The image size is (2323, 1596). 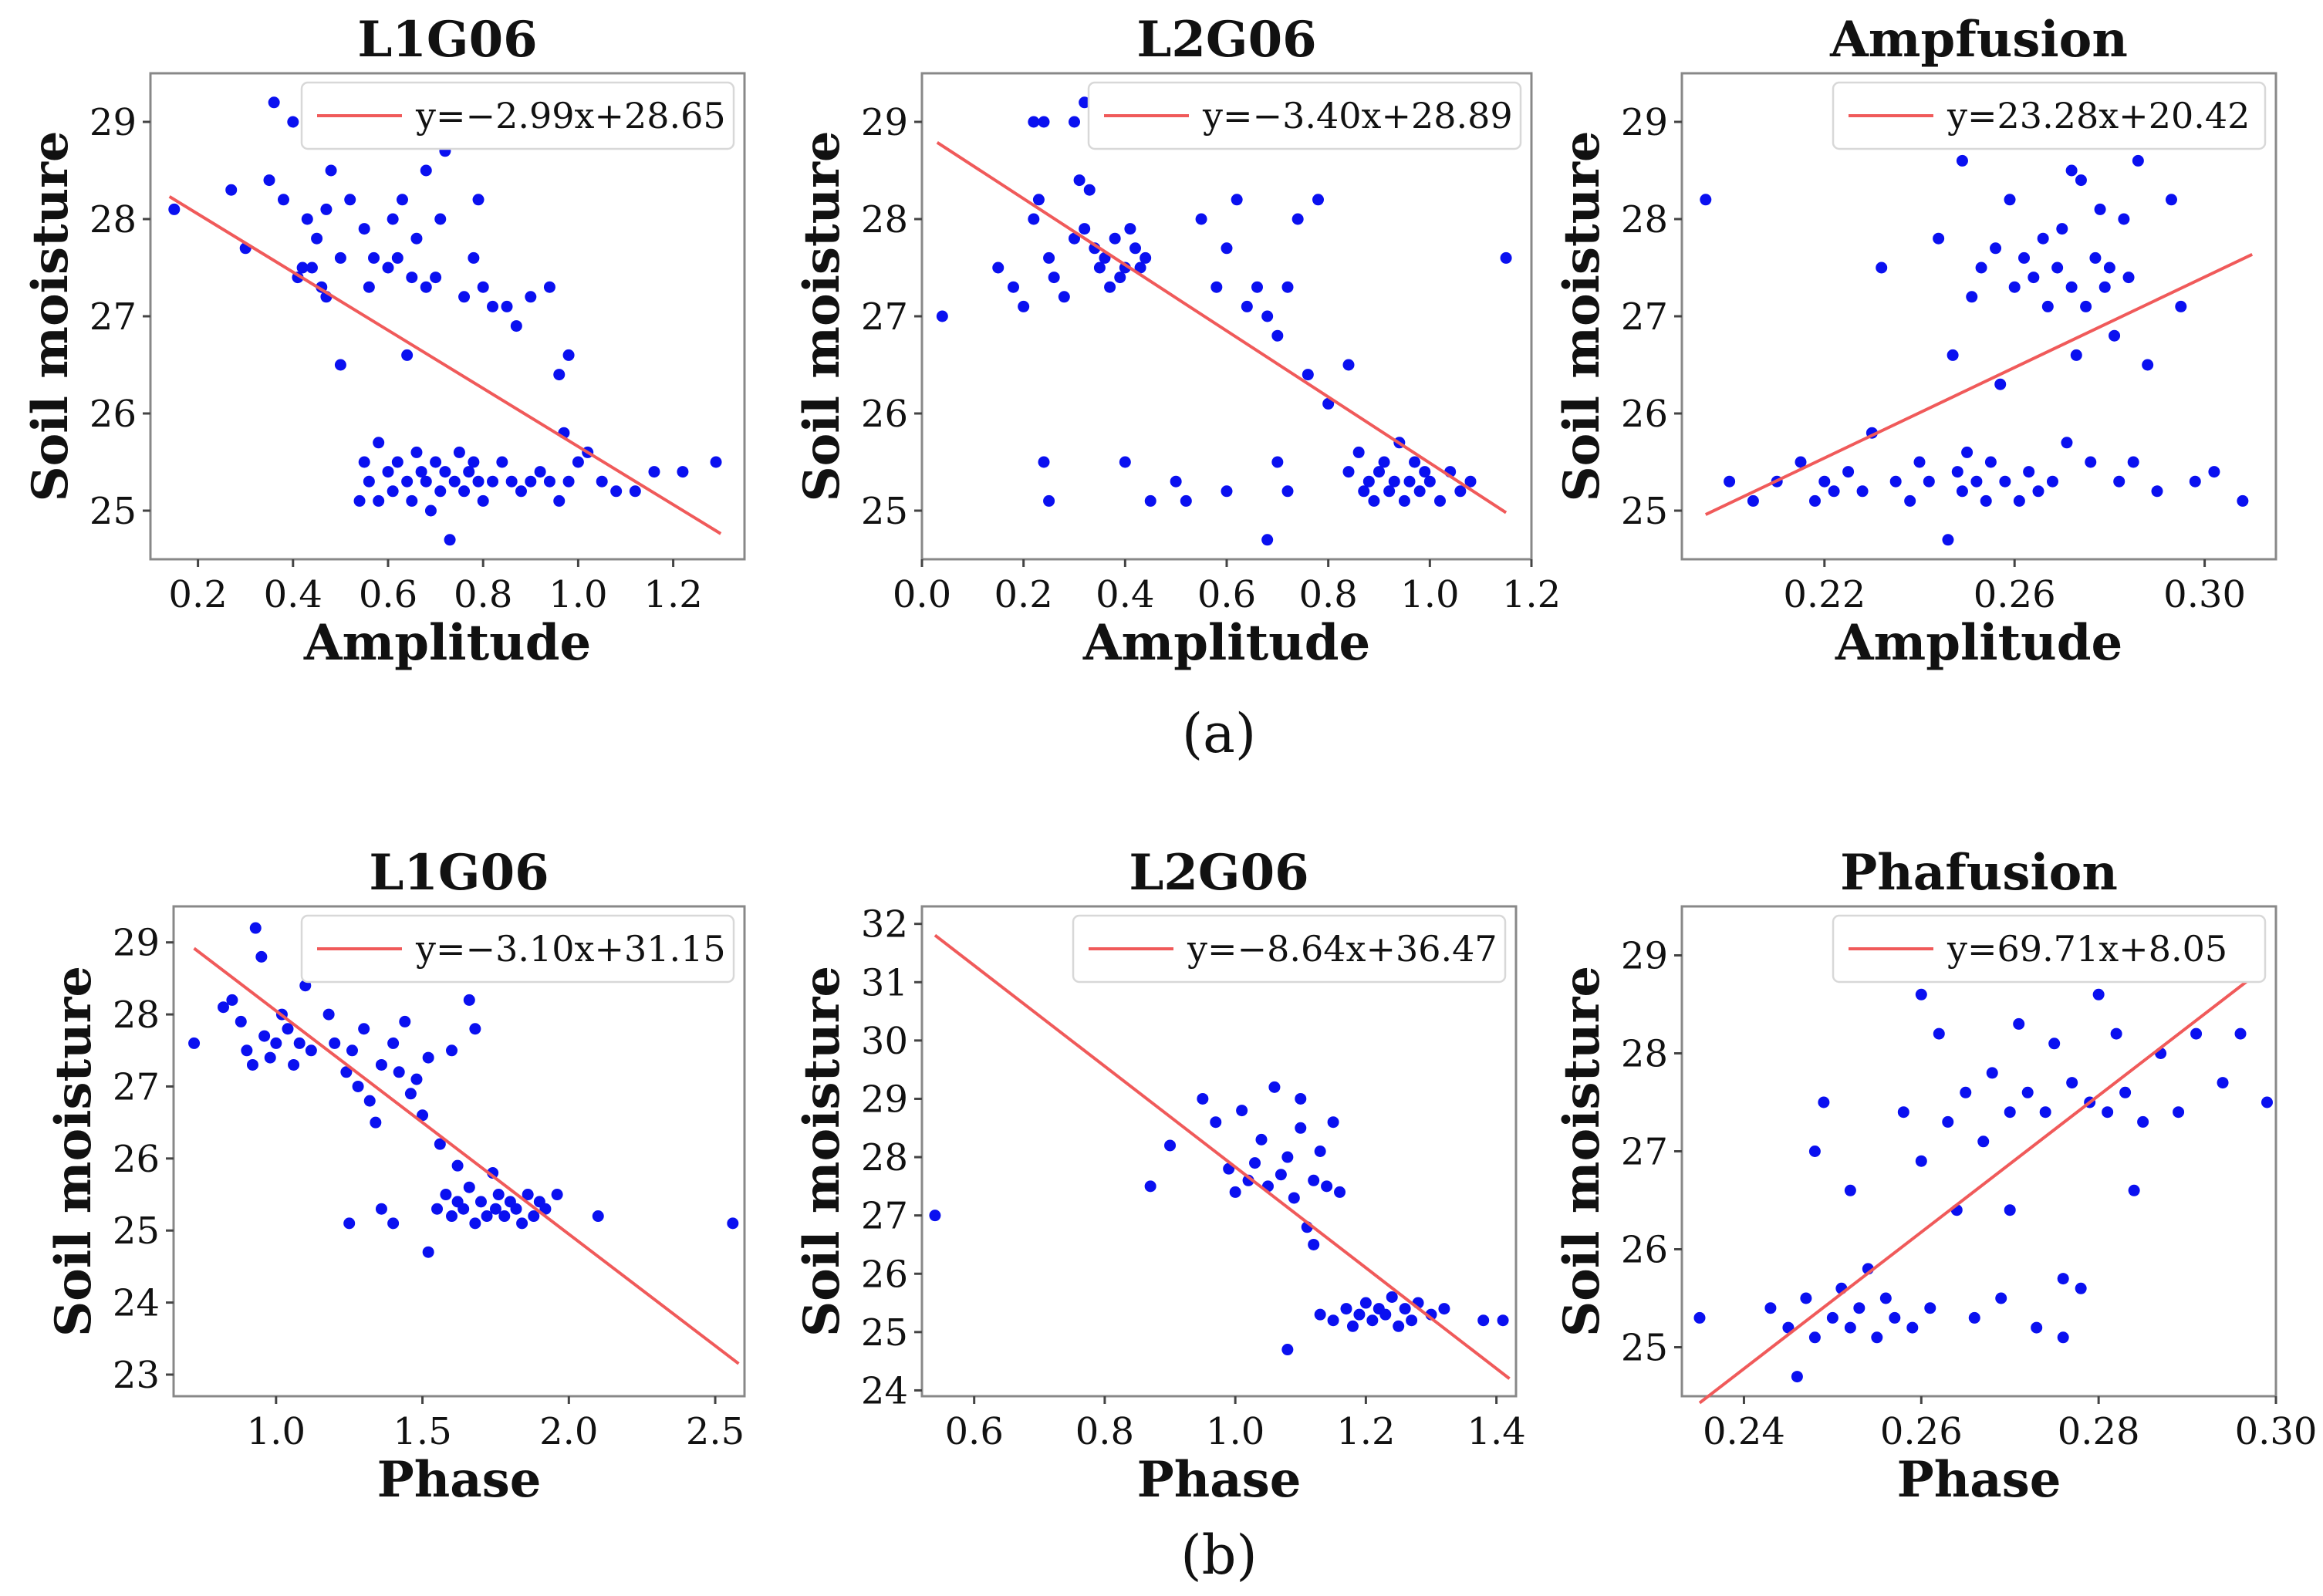 I want to click on legend-label: y=69.71x+8.05, so click(x=2087, y=949).